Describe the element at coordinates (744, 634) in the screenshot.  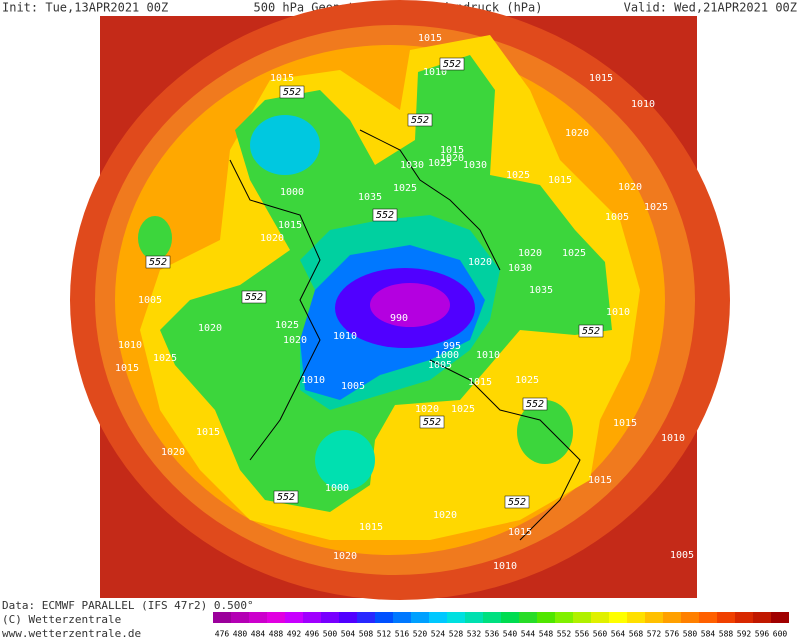
I see `colorbar-label: 592` at that location.